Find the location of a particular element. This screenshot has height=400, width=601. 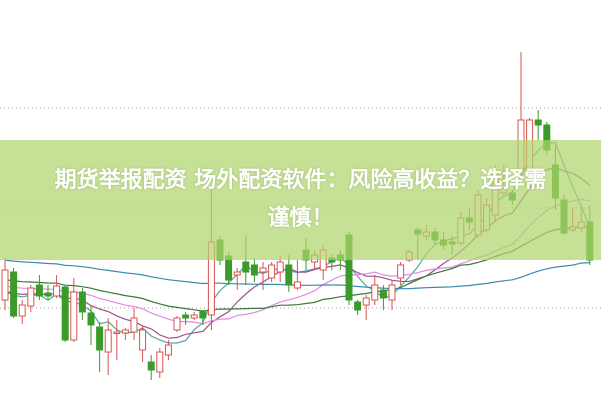

title-line-1: 期货举报配资 场外配资软件：风险高收益？选择需 is located at coordinates (300, 180).